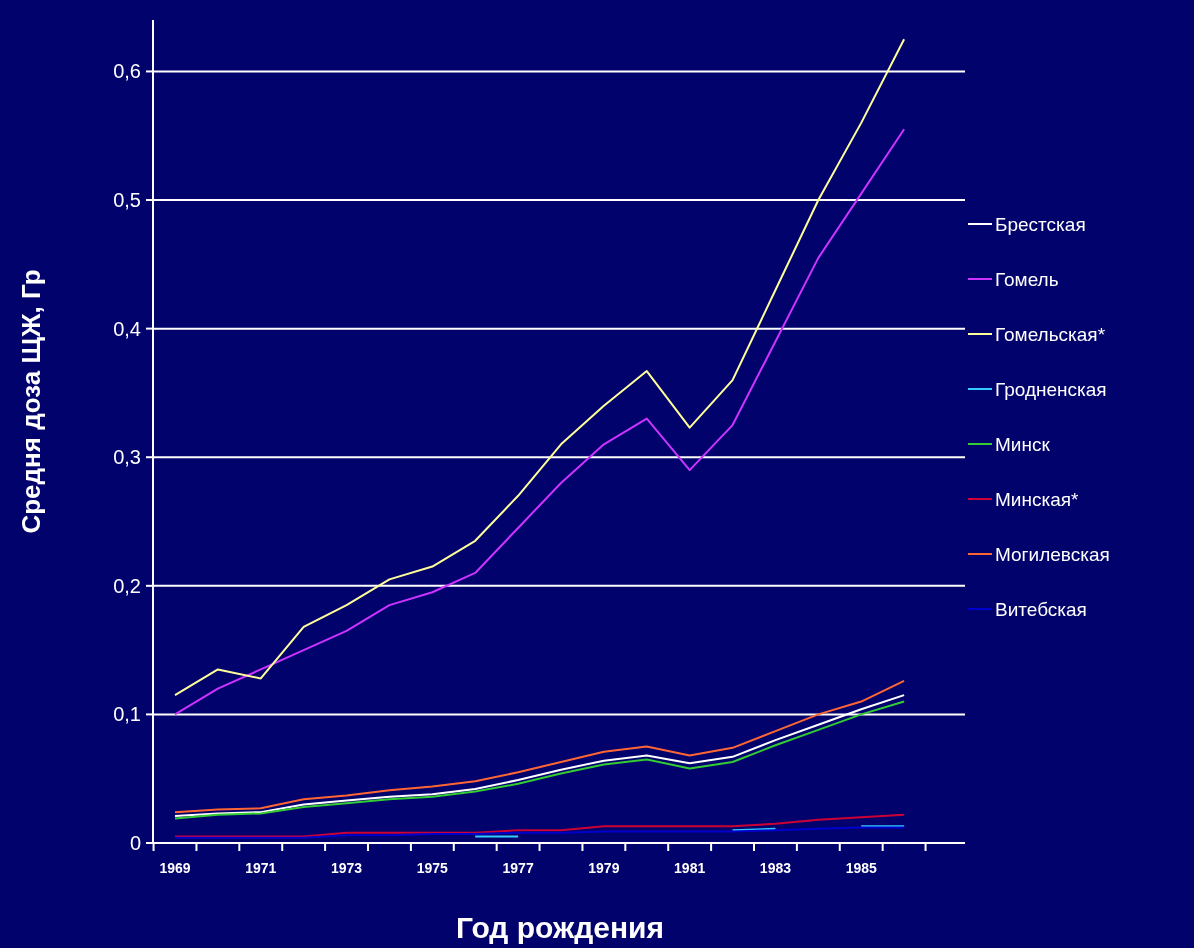  I want to click on legend-label: Витебская, so click(1041, 609).